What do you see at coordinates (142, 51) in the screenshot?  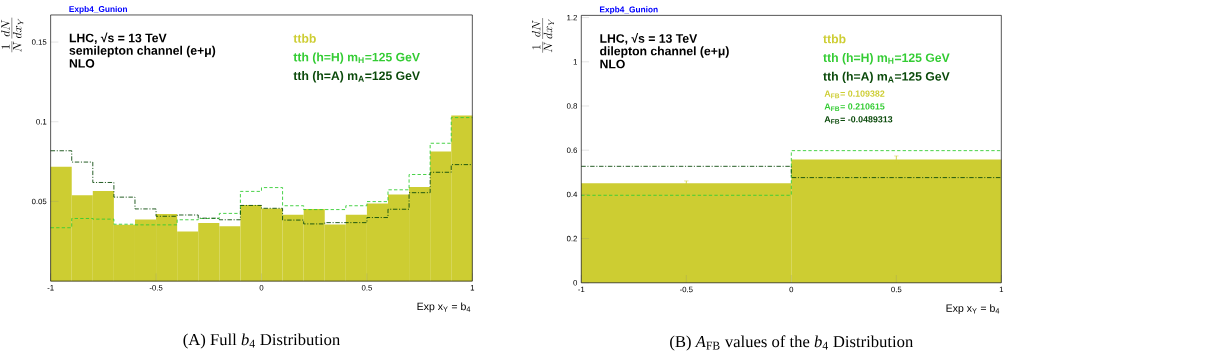 I see `annotation: semilepton channel (e+μ)` at bounding box center [142, 51].